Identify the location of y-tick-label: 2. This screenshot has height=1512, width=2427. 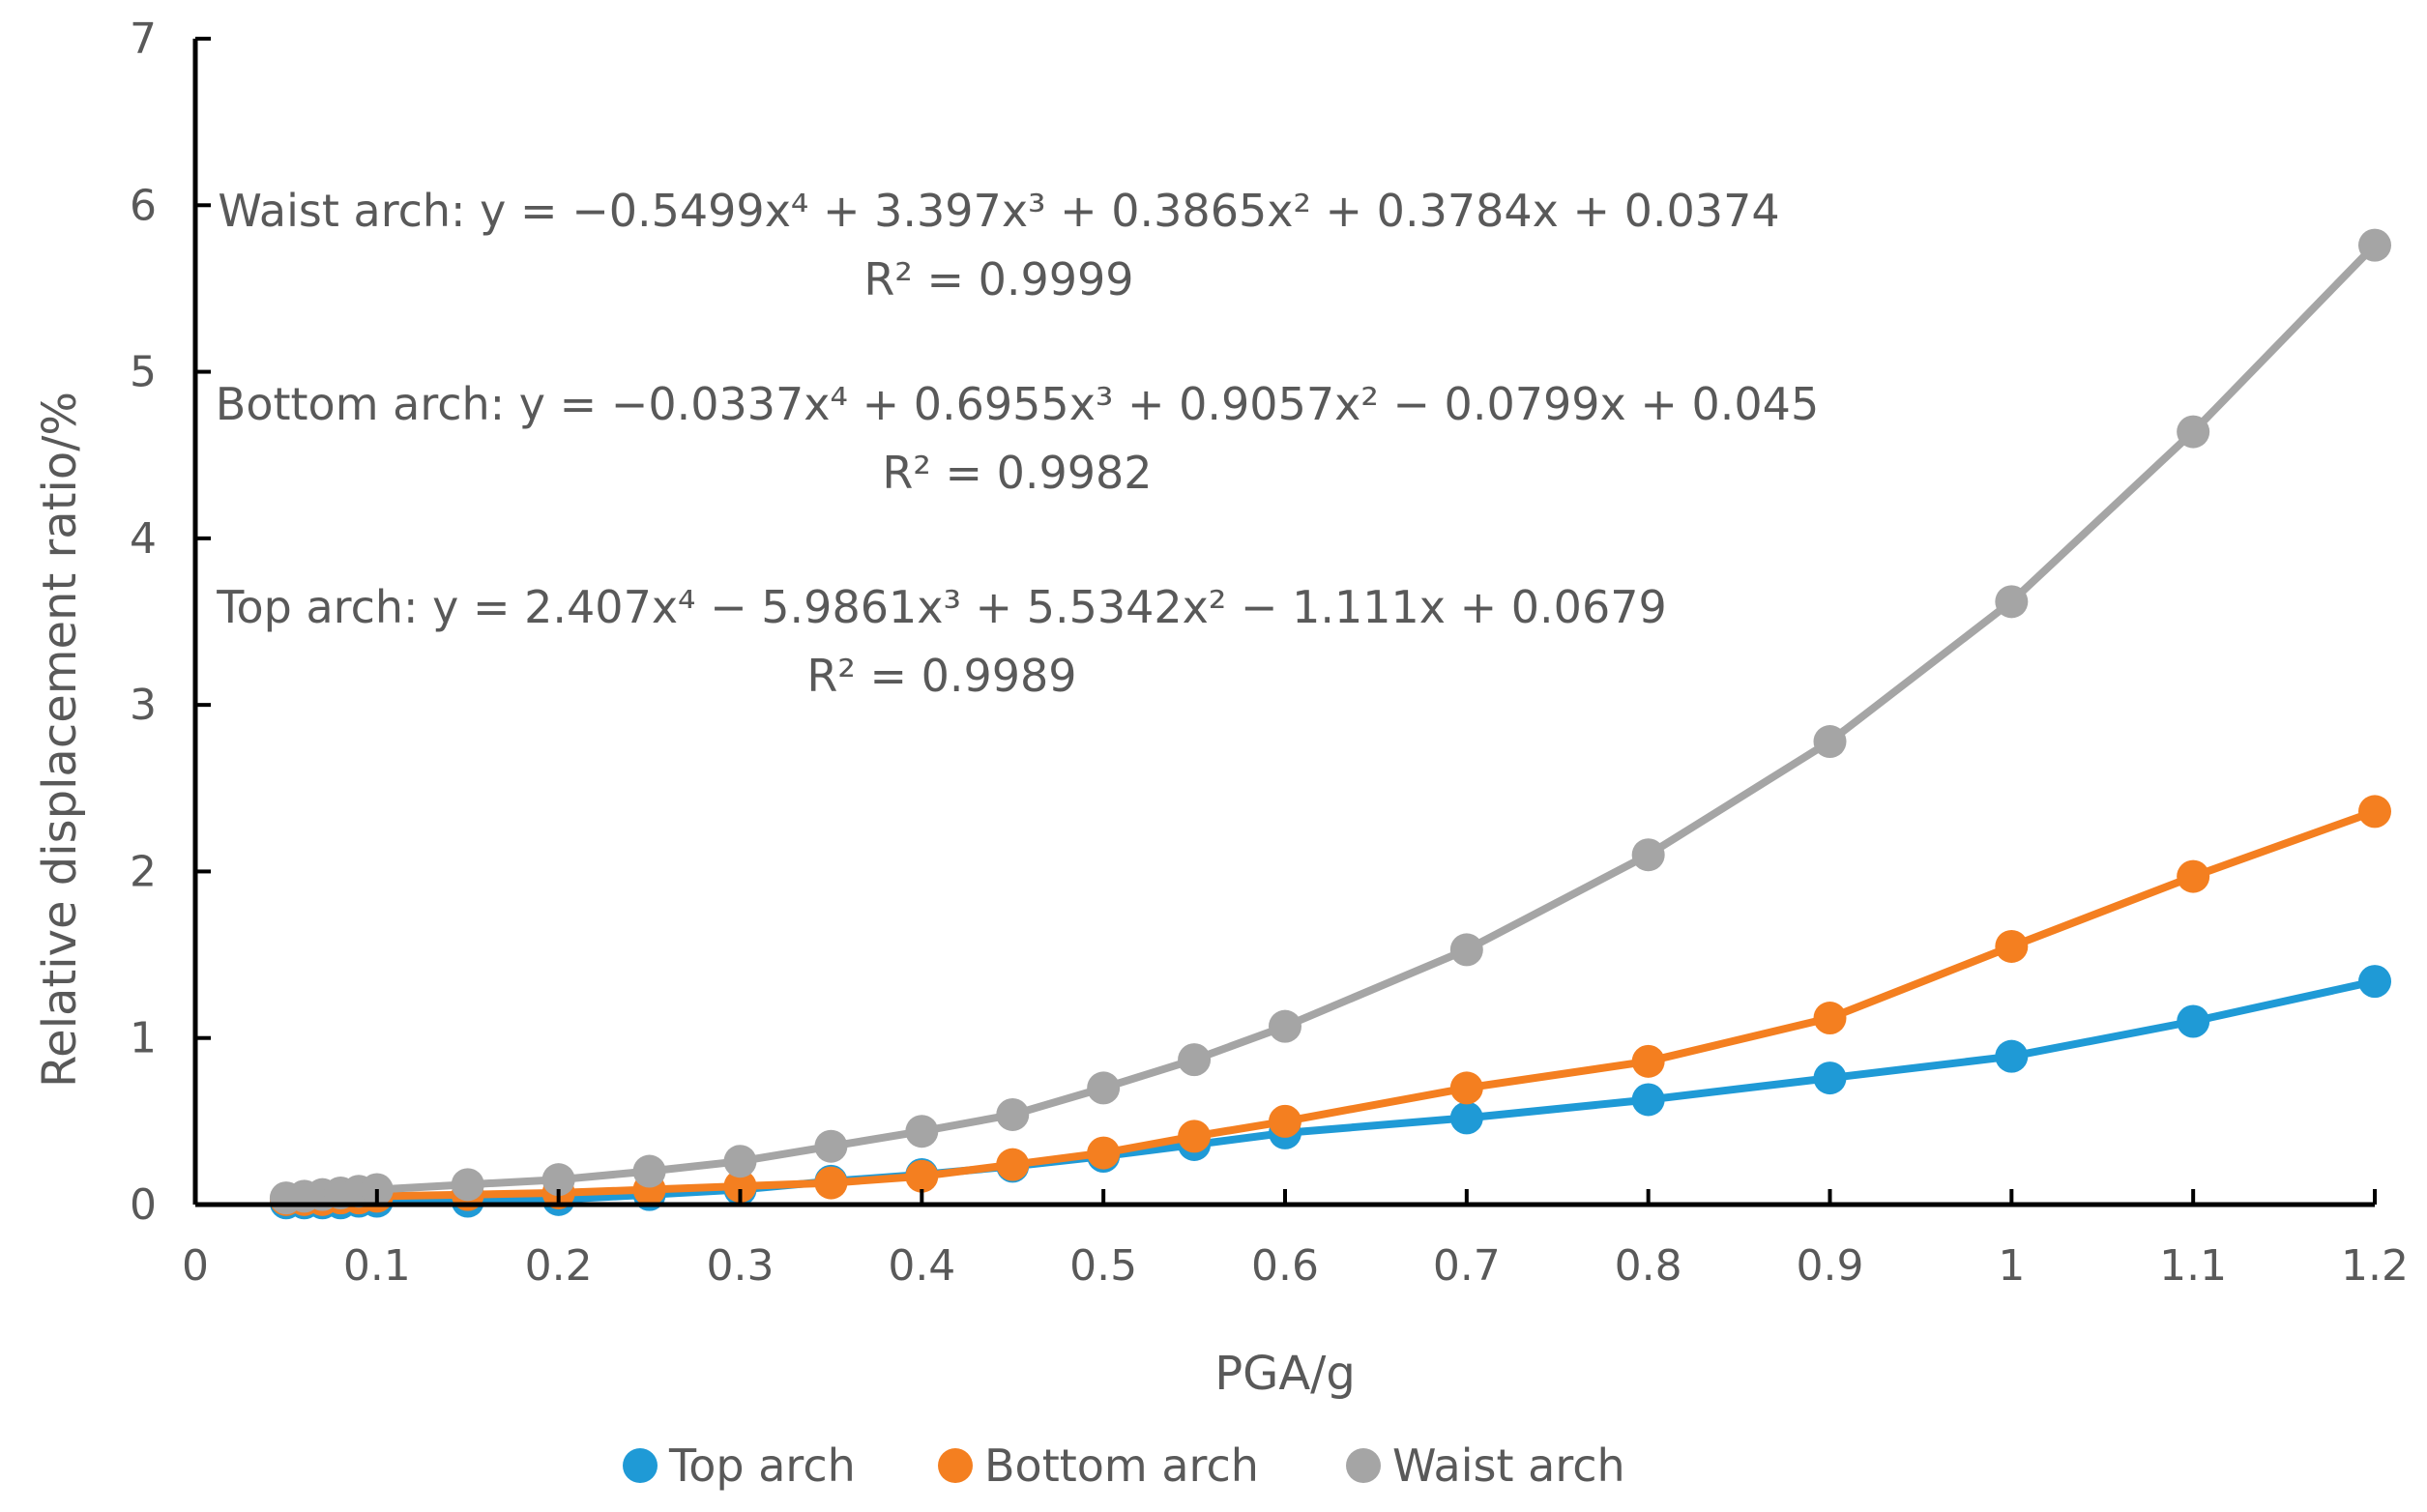
(144, 871).